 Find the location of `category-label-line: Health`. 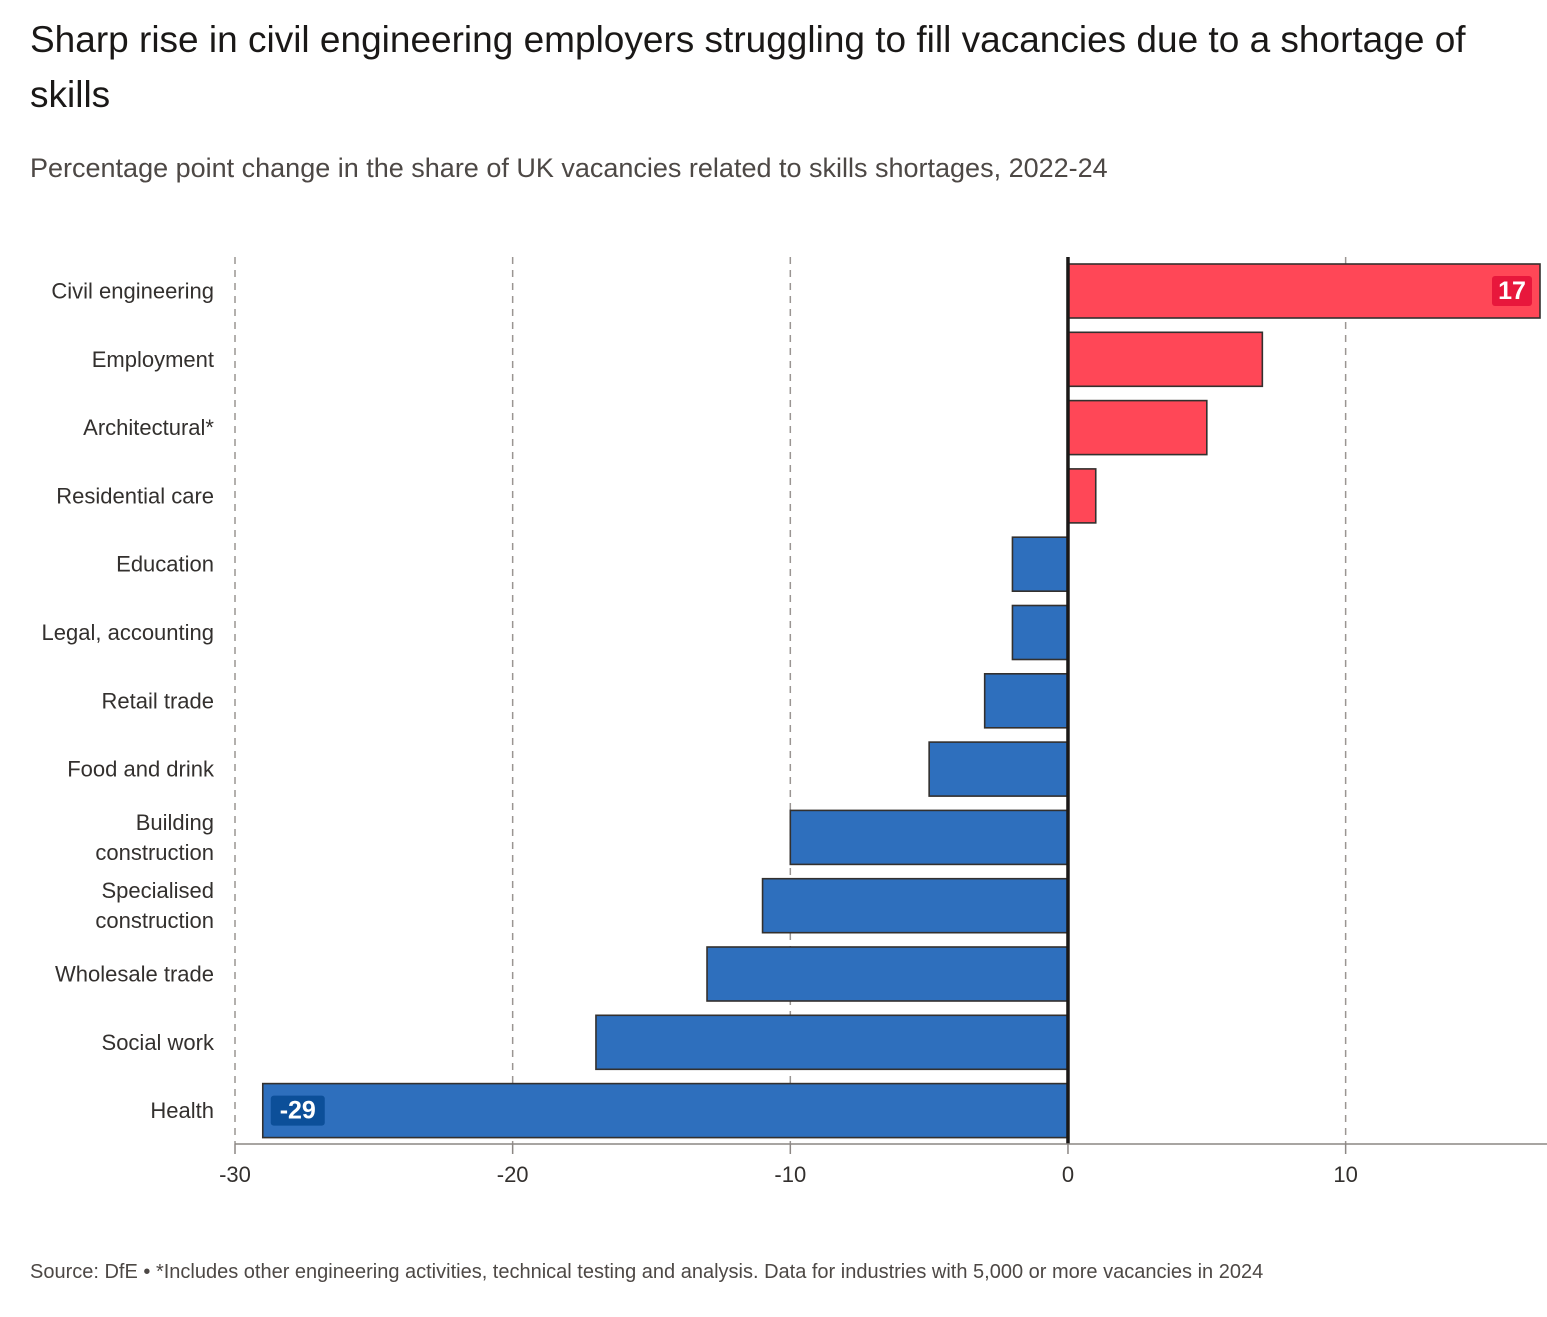

category-label-line: Health is located at coordinates (182, 1110).